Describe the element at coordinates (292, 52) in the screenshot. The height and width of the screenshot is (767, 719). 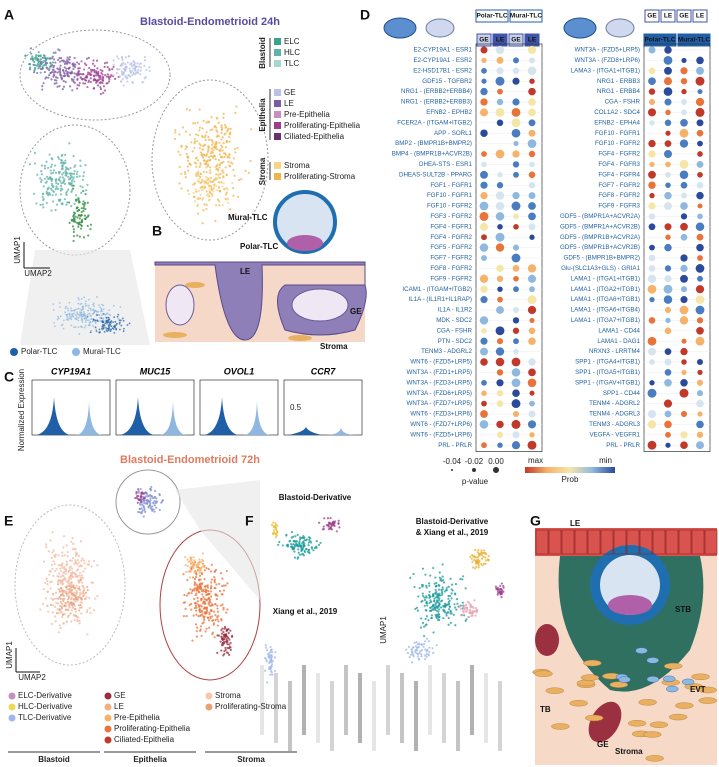
I see `legend-label: HLC` at that location.